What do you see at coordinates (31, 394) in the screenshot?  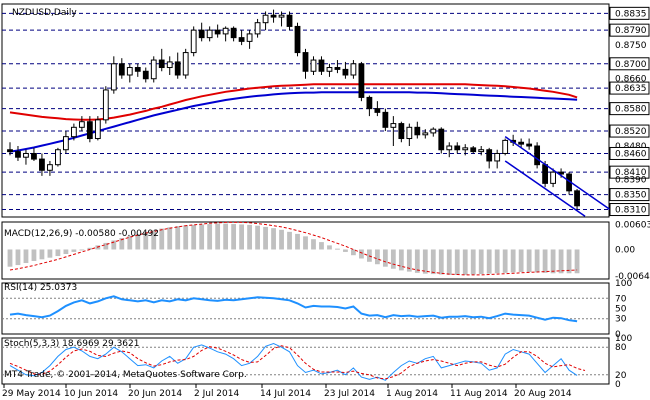 I see `date-tick-label: 29 May 2014` at bounding box center [31, 394].